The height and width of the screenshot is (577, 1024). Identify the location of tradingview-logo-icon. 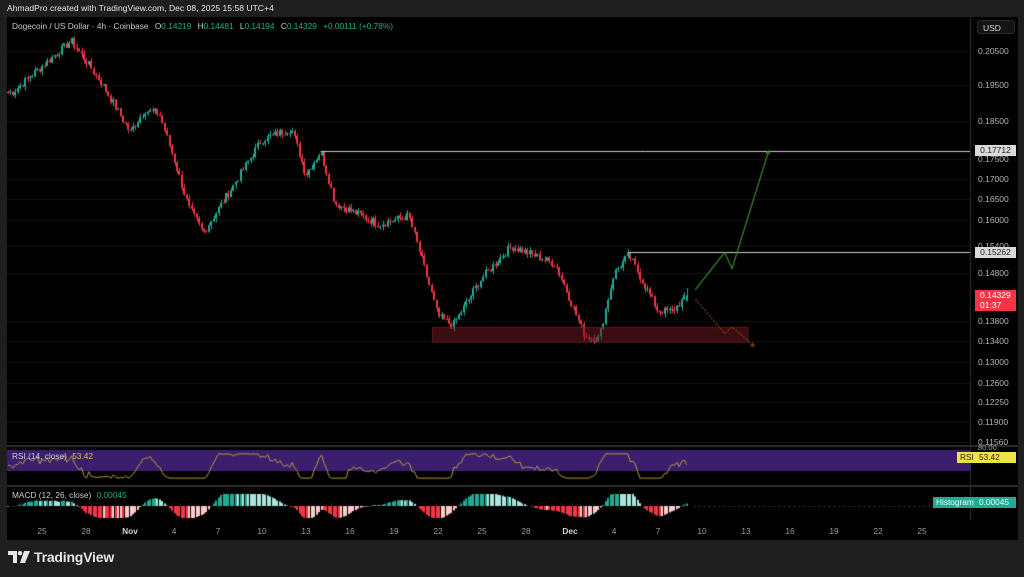
(19, 557).